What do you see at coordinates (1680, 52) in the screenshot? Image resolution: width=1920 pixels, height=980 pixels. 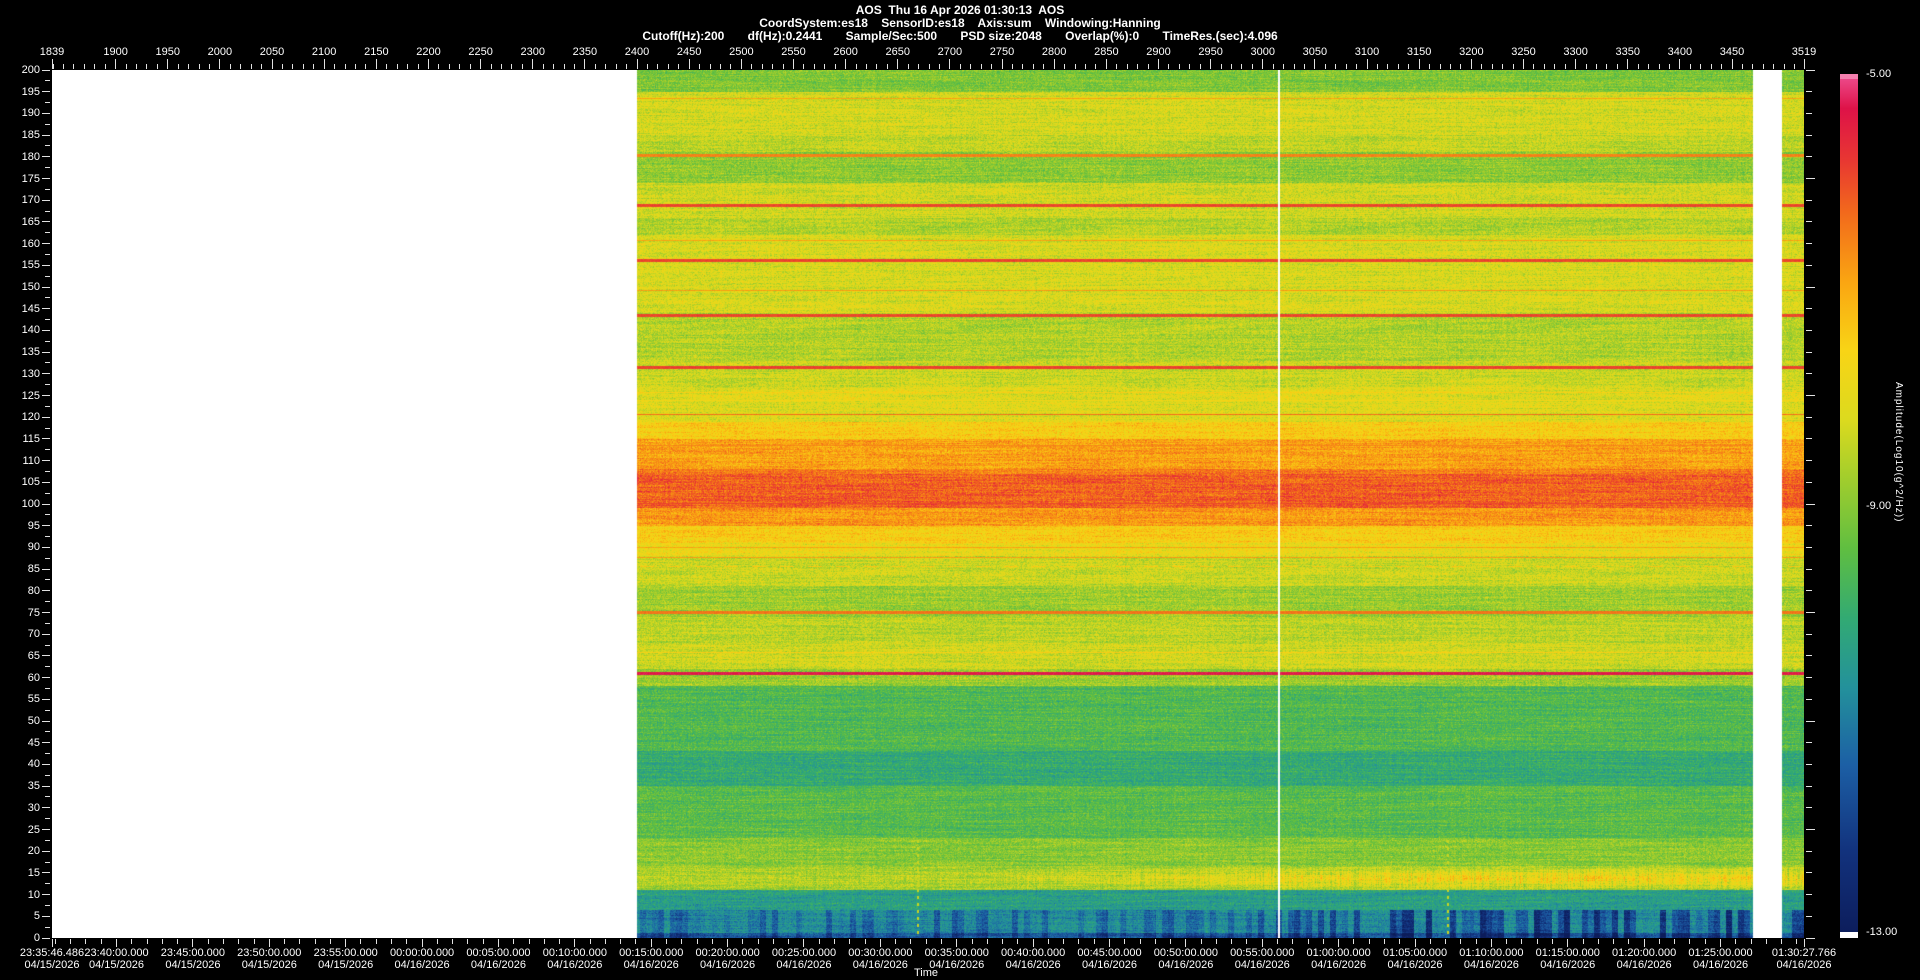 I see `record-axis-label: 3400` at bounding box center [1680, 52].